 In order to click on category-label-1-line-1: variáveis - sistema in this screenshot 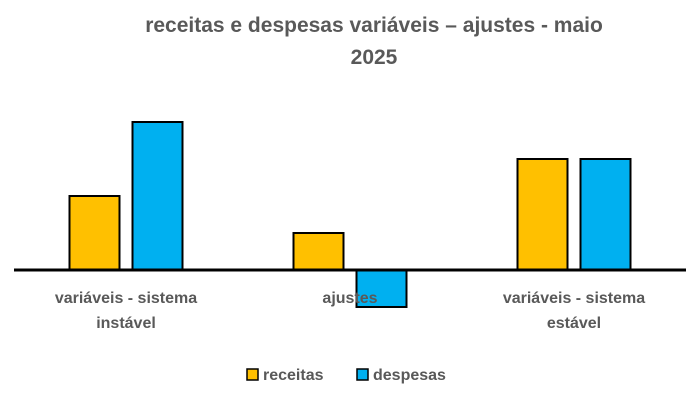, I will do `click(126, 298)`.